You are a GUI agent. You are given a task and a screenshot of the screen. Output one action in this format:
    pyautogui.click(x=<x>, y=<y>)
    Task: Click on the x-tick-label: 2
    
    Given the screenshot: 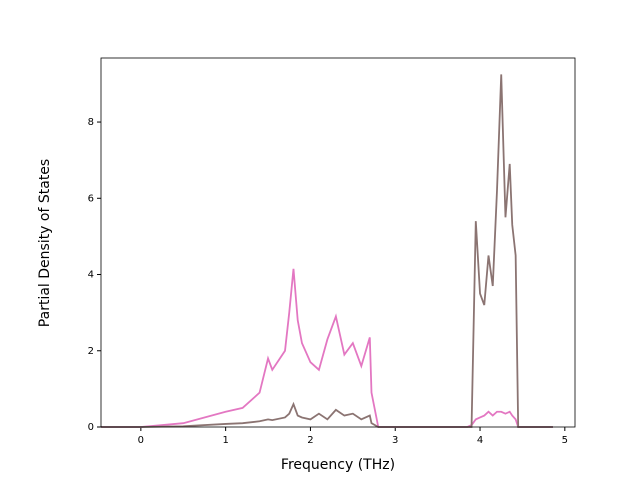 What is the action you would take?
    pyautogui.click(x=310, y=440)
    